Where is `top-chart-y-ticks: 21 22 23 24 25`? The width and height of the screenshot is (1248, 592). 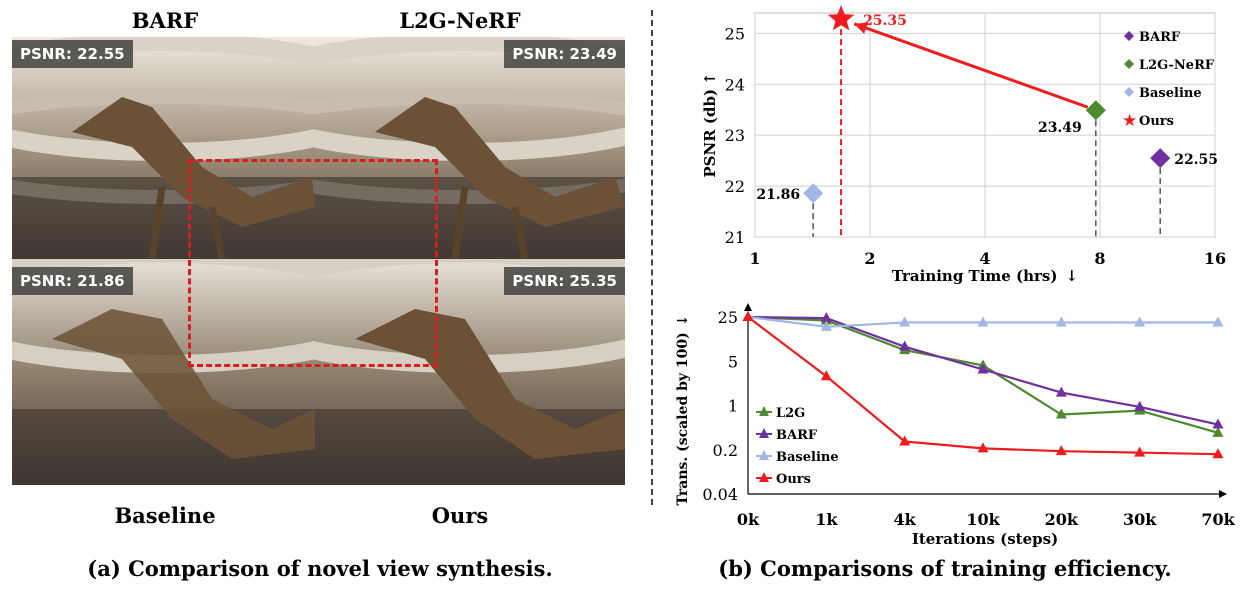 top-chart-y-ticks: 21 22 23 24 25 is located at coordinates (735, 135).